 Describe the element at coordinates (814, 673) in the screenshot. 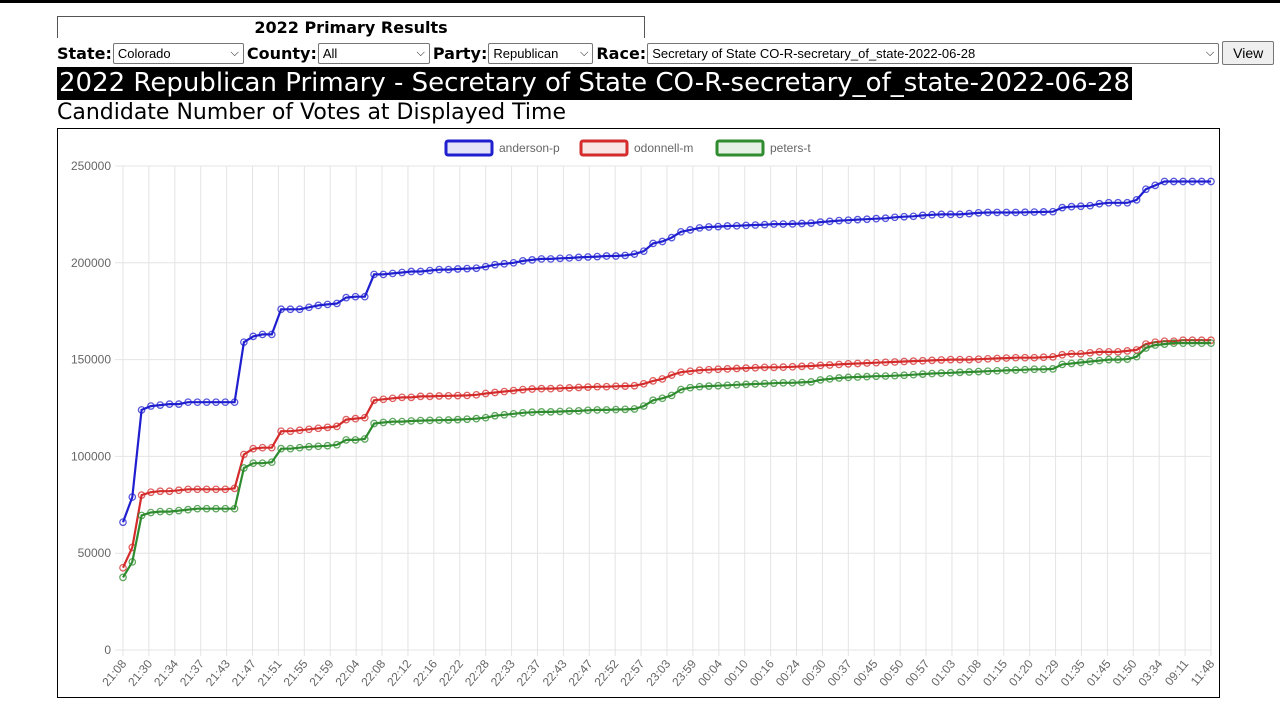

I see `x-tick-label: 00:30` at that location.